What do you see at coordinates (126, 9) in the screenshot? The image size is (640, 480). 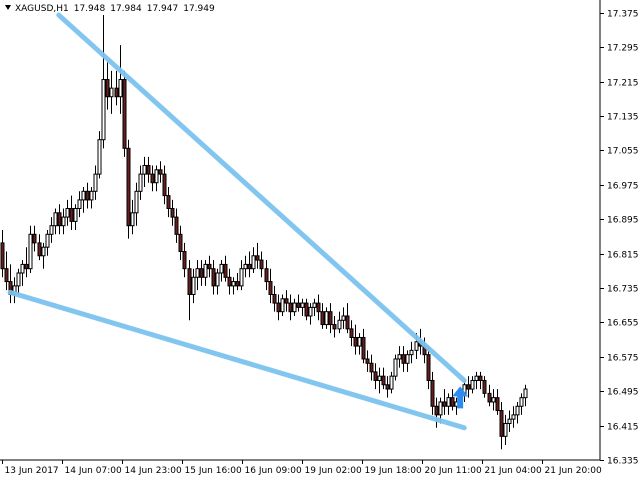 I see `high-value: 17.984` at bounding box center [126, 9].